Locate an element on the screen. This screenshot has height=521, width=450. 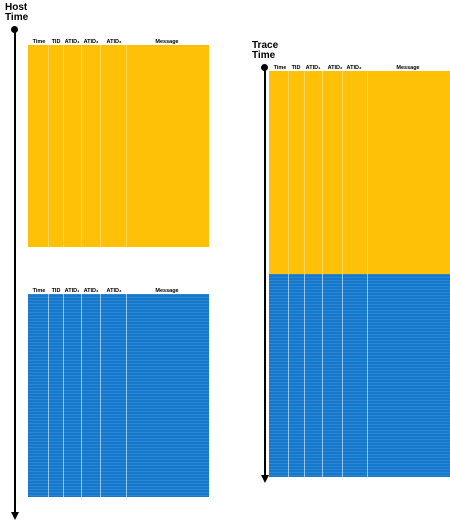
host-axis-arrow-icon is located at coordinates (14, 516).